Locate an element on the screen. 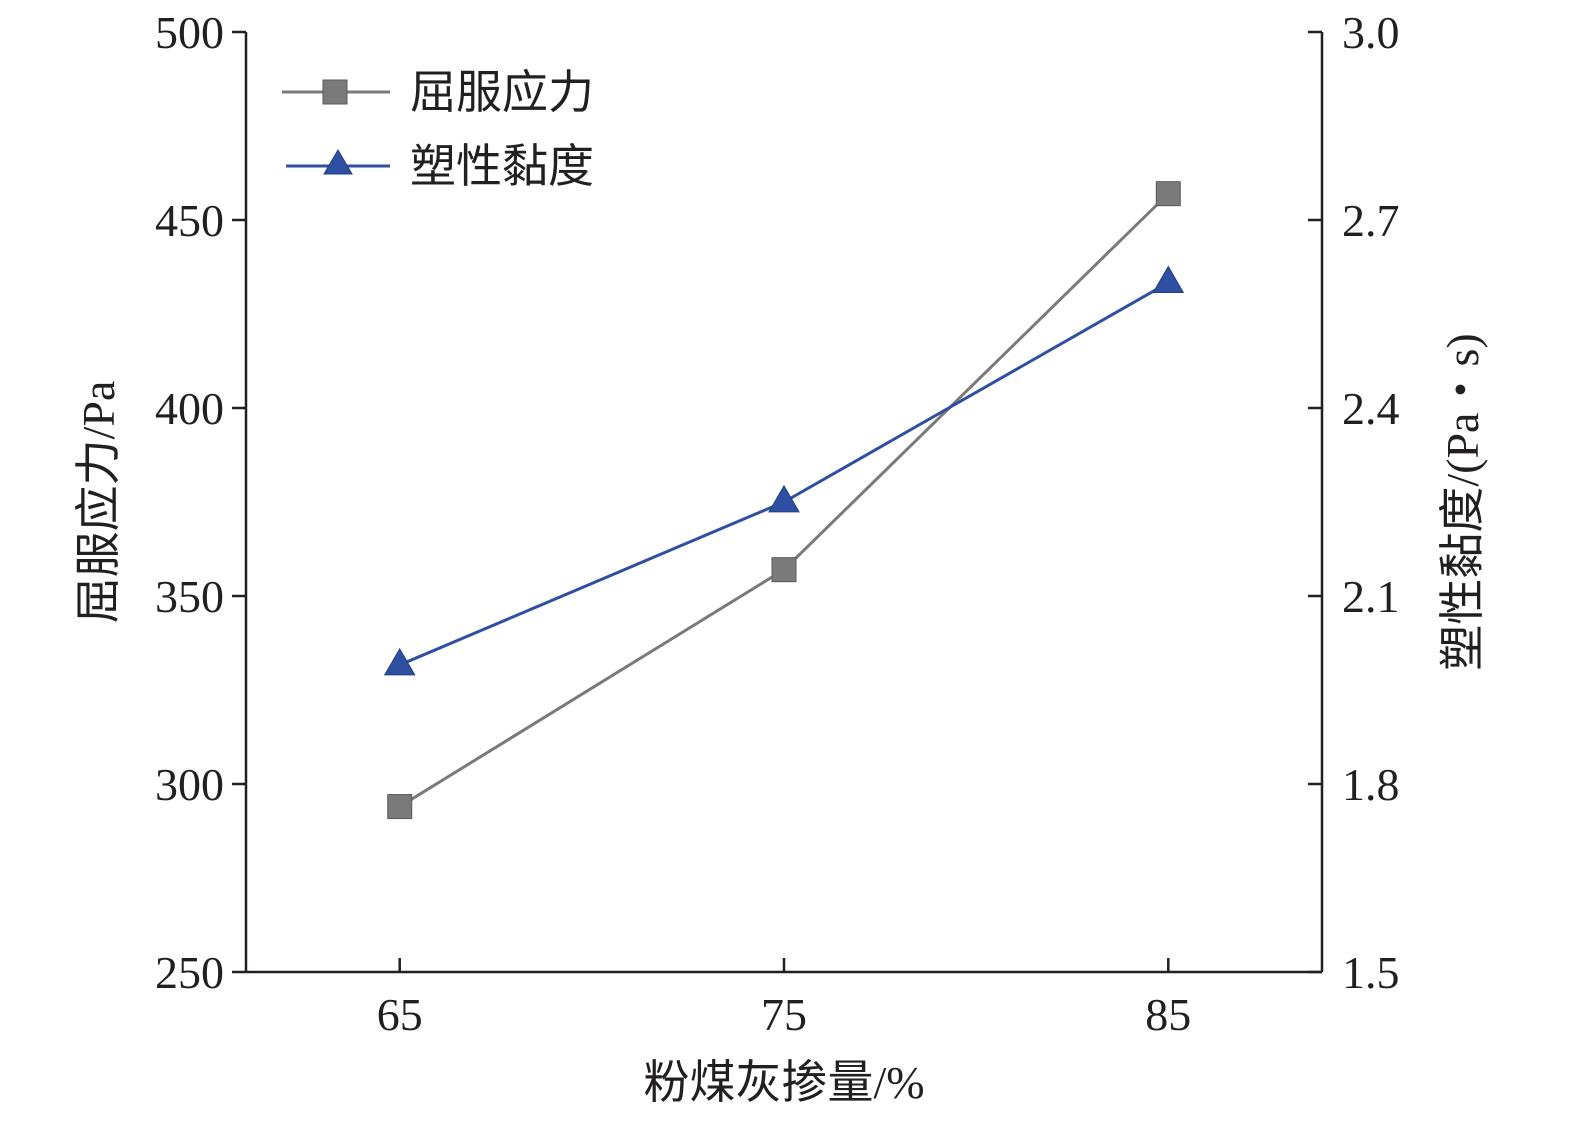  right-y-tick-label: 2.7 is located at coordinates (1371, 220).